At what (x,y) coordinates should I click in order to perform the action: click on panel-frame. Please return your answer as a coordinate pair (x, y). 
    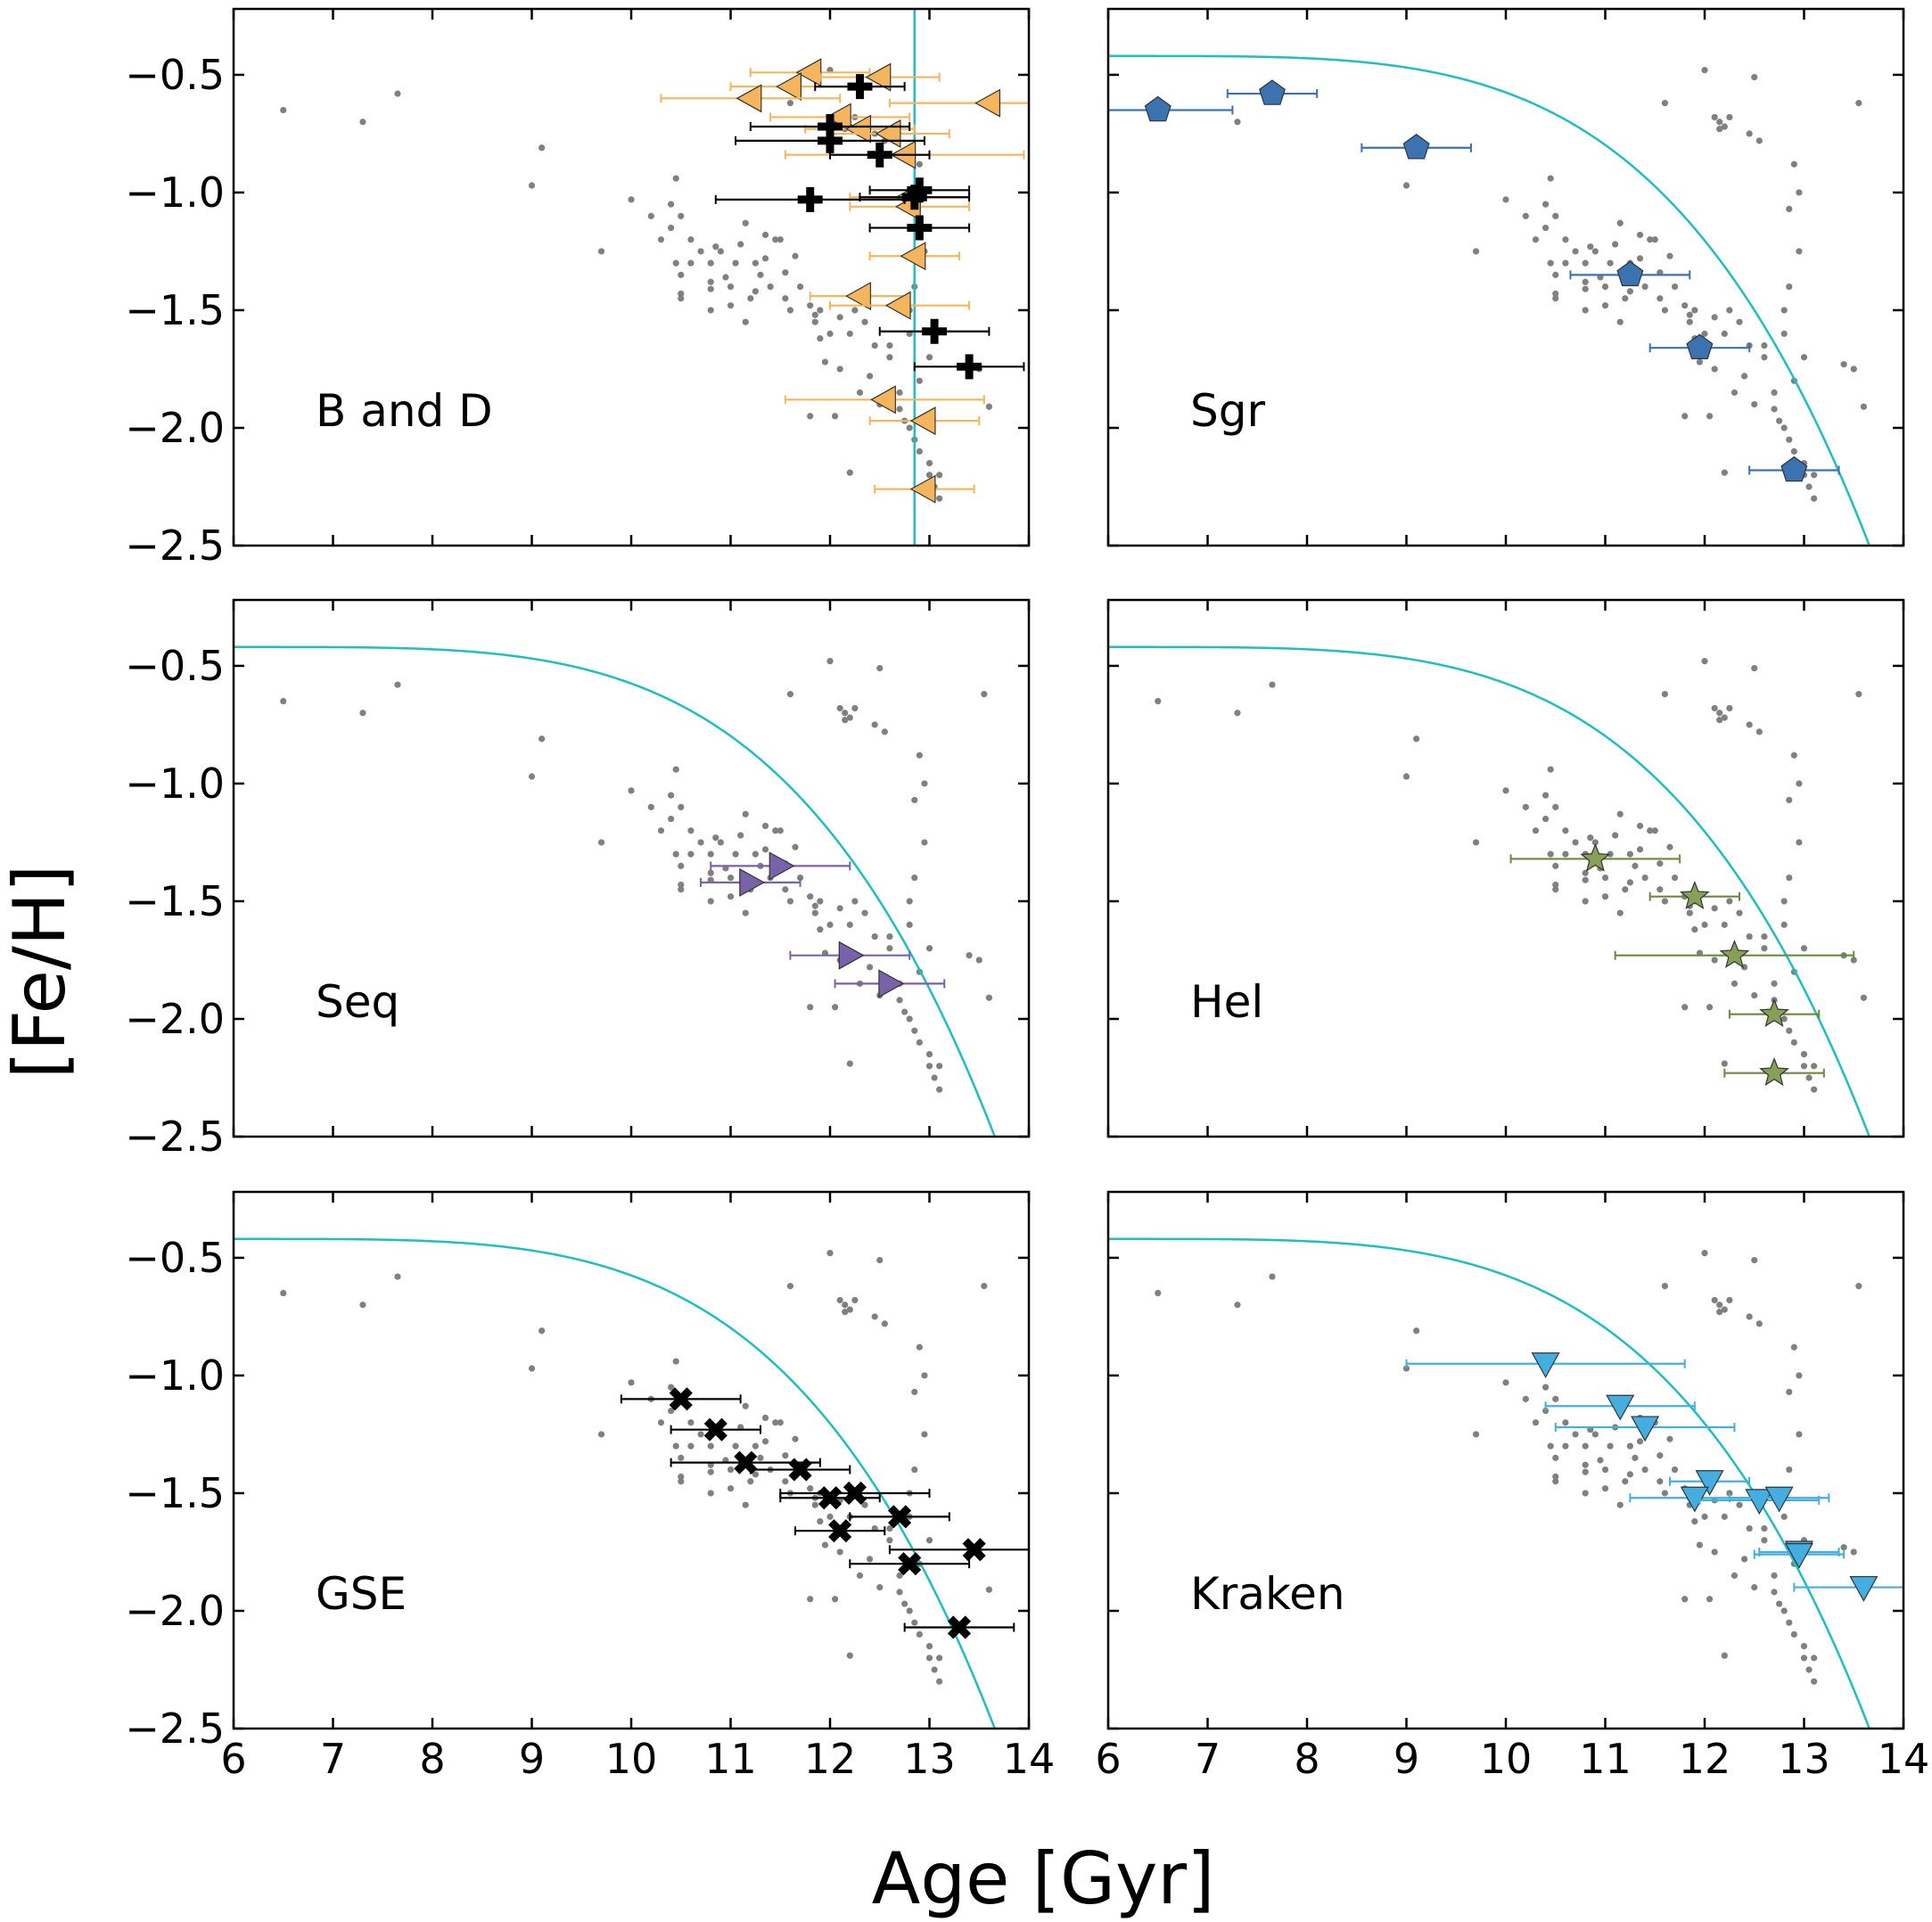
    Looking at the image, I should click on (631, 868).